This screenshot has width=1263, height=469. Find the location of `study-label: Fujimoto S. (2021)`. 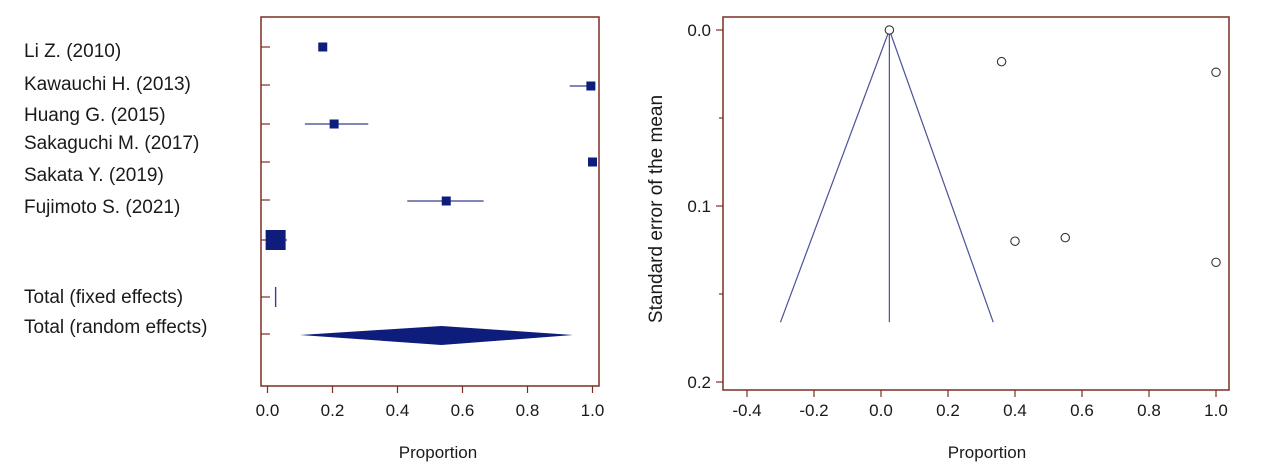

study-label: Fujimoto S. (2021) is located at coordinates (102, 207).